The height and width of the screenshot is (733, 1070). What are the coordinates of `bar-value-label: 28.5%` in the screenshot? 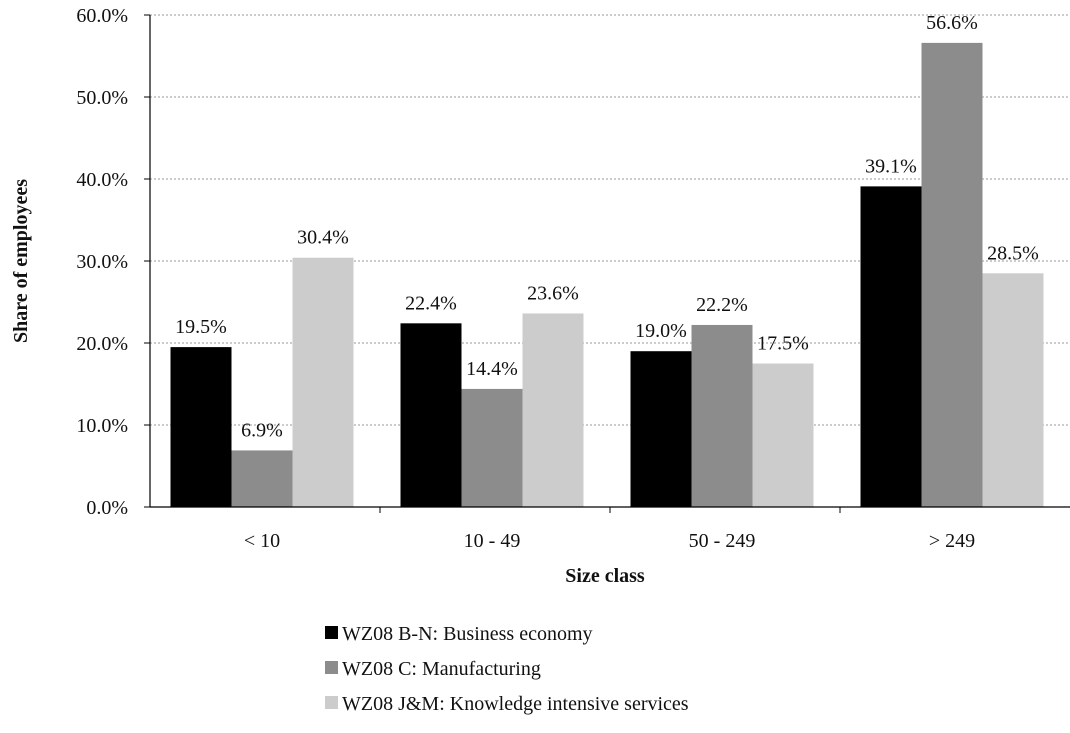 It's located at (1013, 253).